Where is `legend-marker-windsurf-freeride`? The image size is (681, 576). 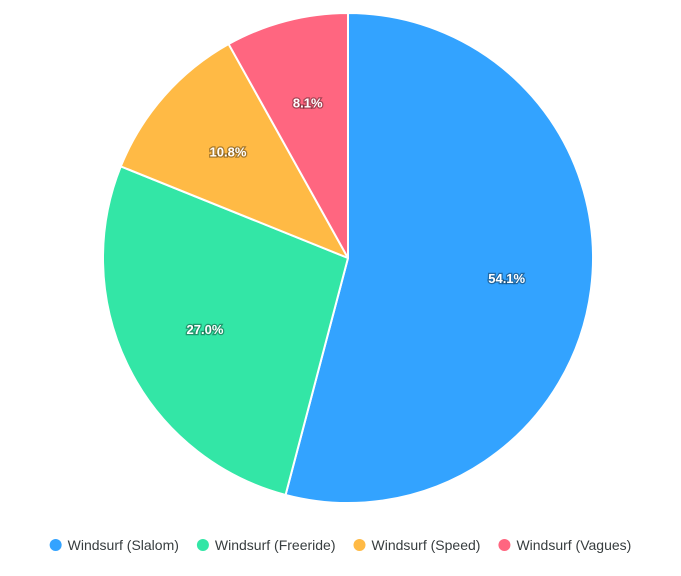
legend-marker-windsurf-freeride is located at coordinates (202, 545).